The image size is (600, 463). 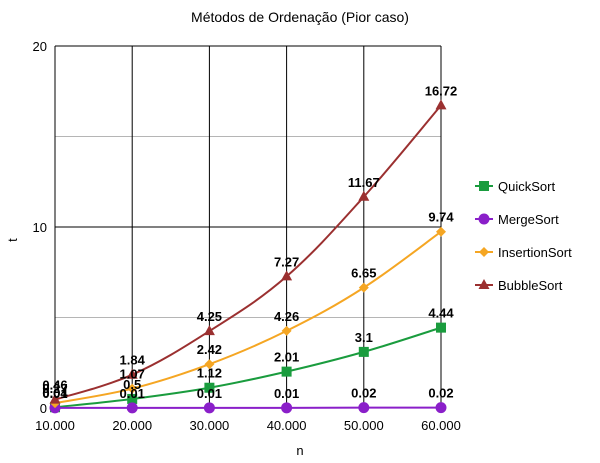 What do you see at coordinates (133, 360) in the screenshot?
I see `data-label: 1.84` at bounding box center [133, 360].